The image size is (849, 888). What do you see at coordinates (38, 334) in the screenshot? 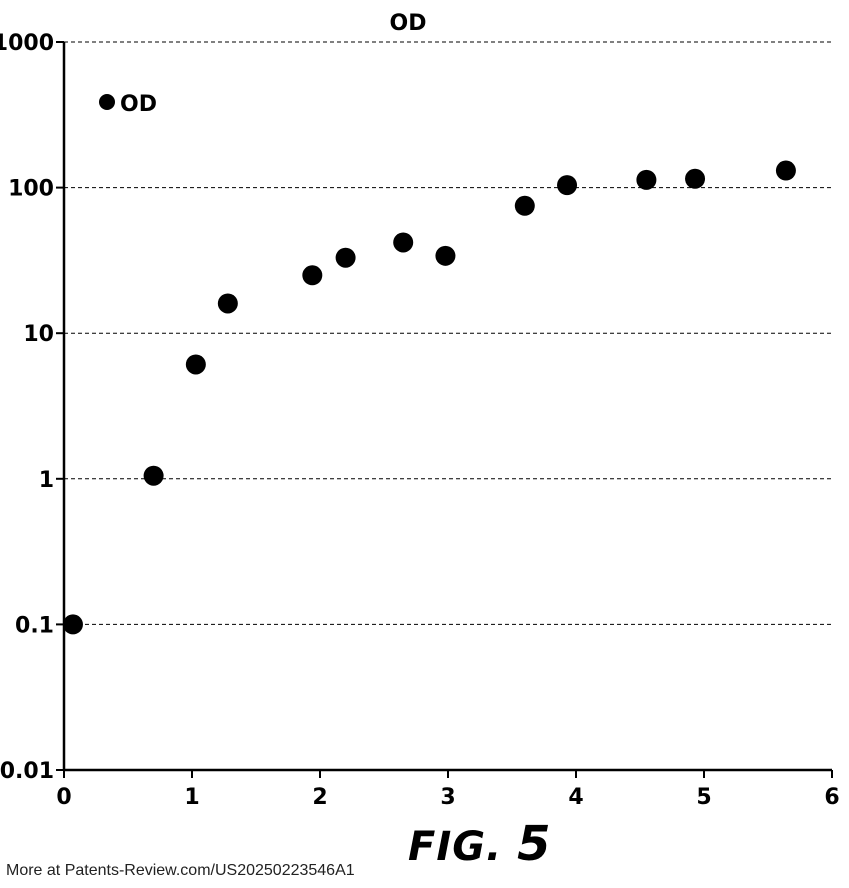
I see `y-tick-label: 10` at bounding box center [38, 334].